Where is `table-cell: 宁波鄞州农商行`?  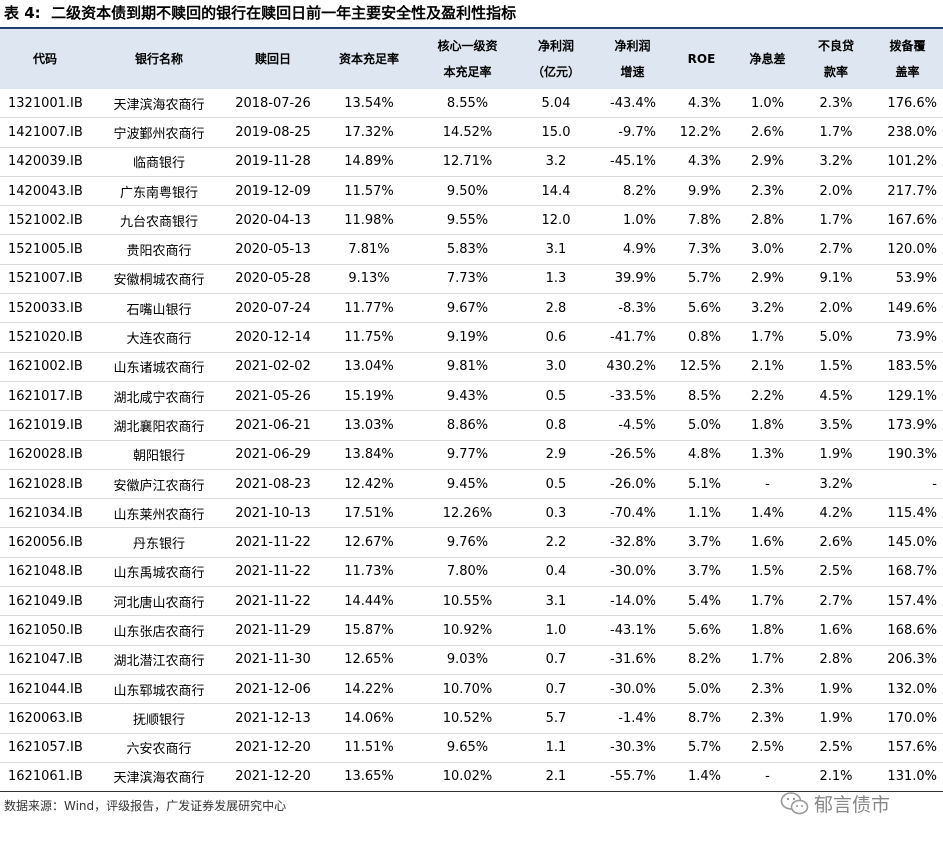 table-cell: 宁波鄞州农商行 is located at coordinates (159, 132).